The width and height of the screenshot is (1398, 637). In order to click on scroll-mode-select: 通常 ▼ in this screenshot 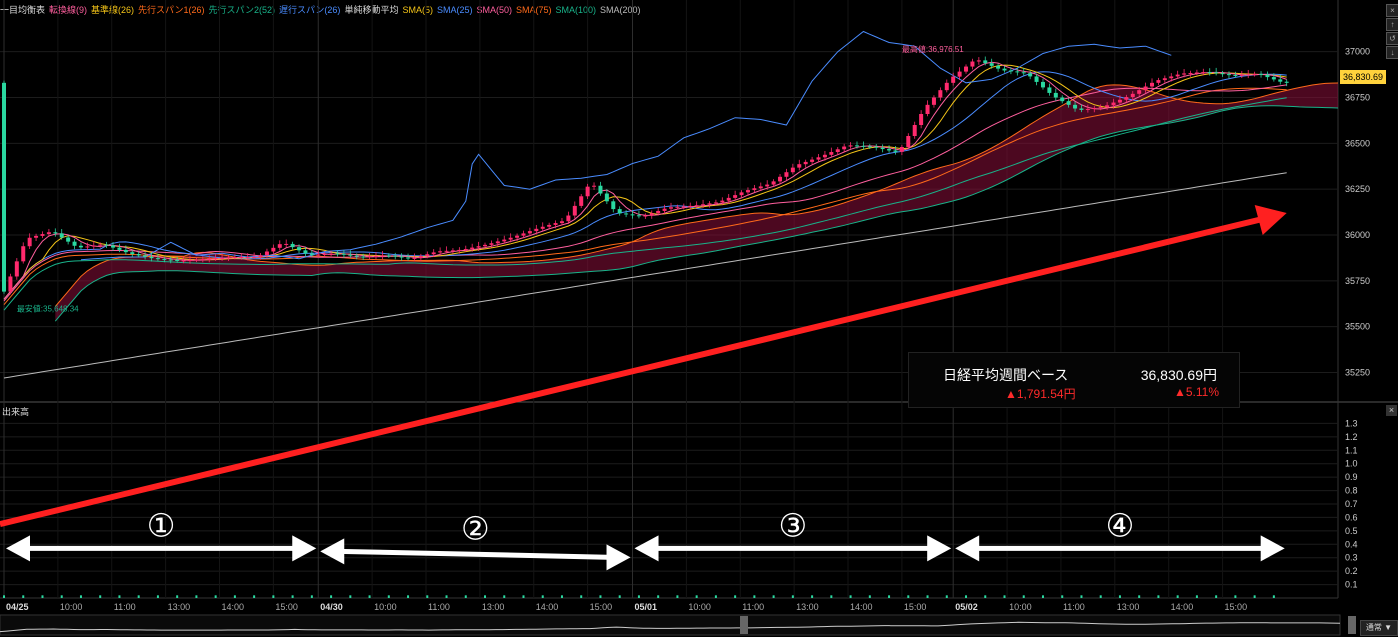, I will do `click(1379, 628)`.